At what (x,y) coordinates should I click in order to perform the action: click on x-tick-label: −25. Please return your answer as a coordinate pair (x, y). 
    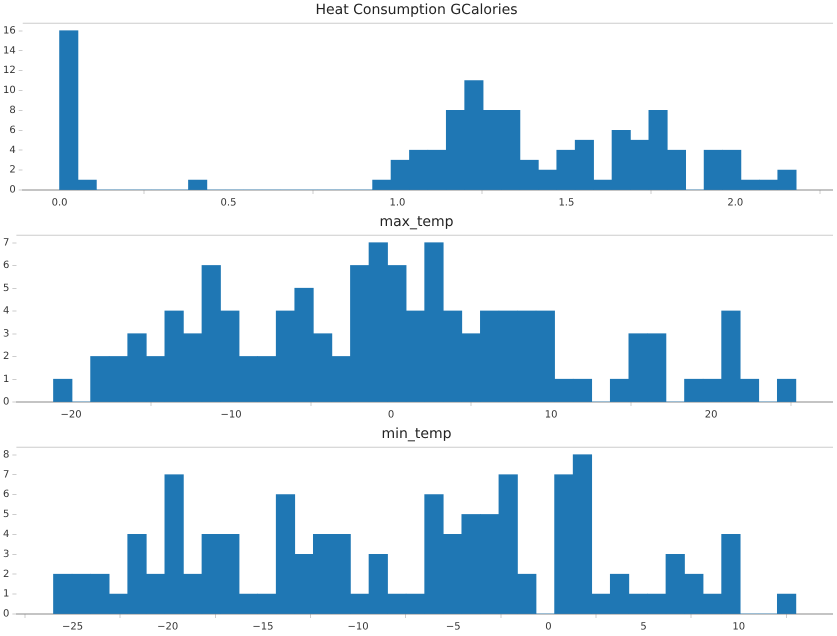
    Looking at the image, I should click on (73, 627).